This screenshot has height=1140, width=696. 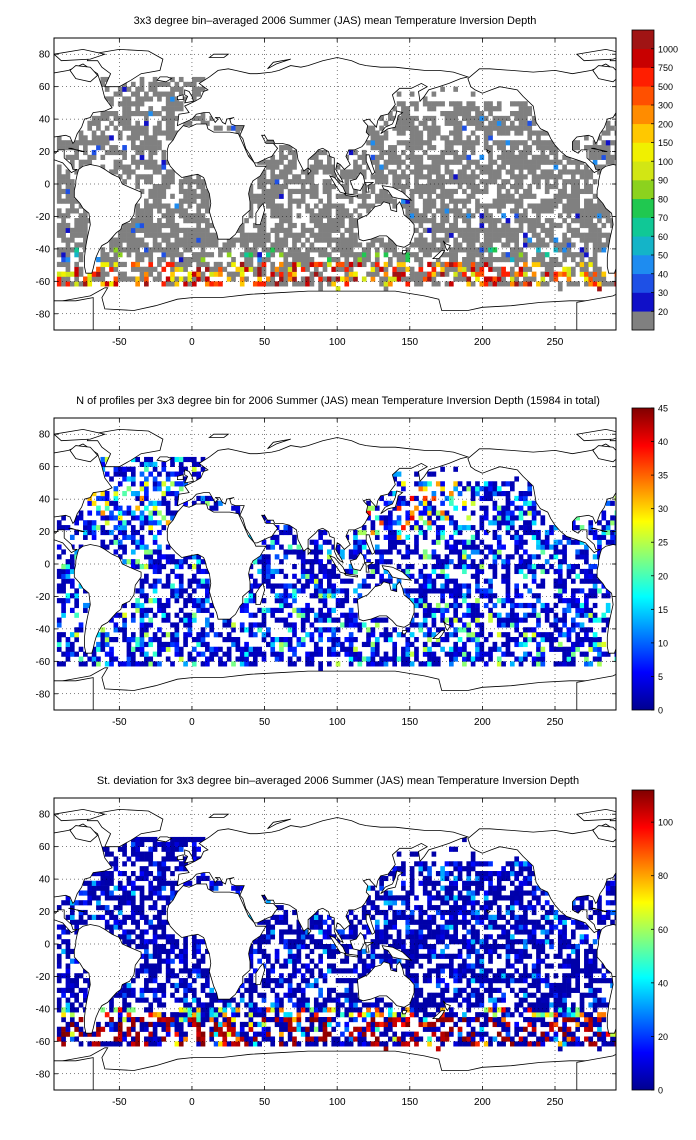 I want to click on colorbar-swatch, so click(x=643, y=208).